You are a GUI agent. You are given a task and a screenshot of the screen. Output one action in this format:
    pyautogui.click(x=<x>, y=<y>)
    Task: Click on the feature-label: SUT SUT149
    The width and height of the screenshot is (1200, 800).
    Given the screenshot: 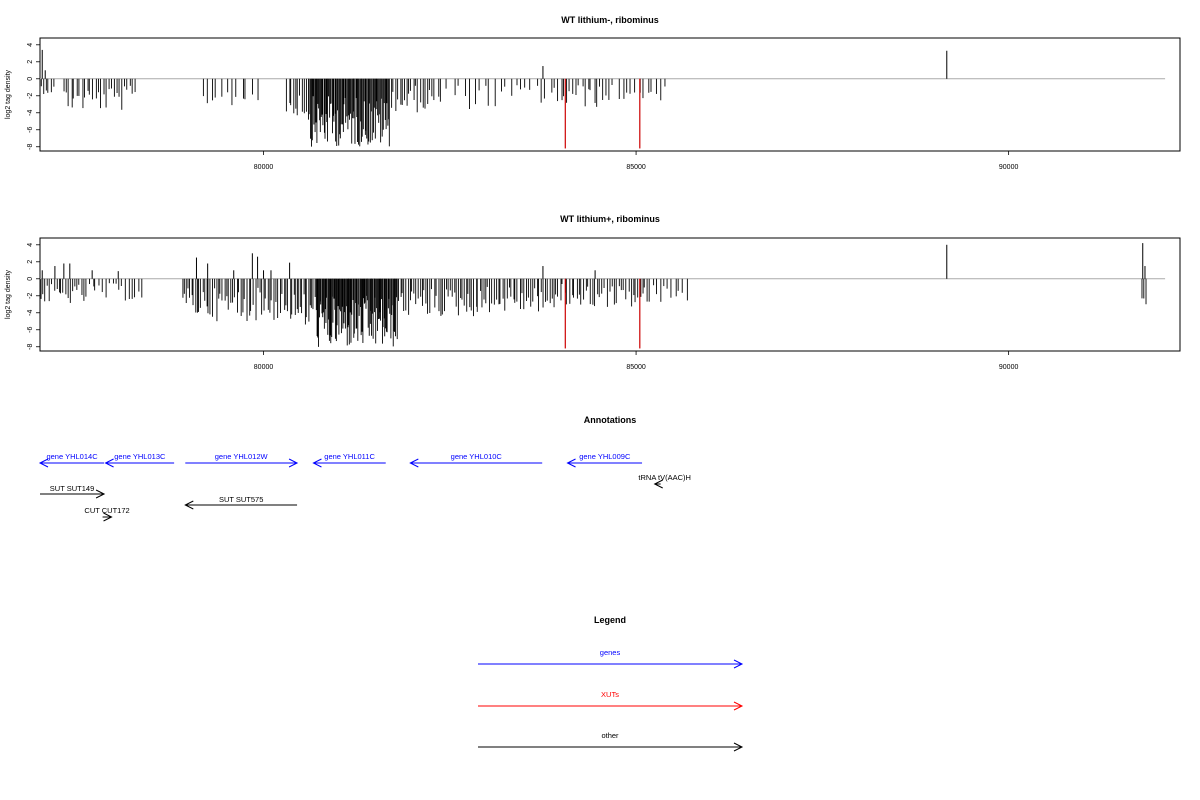 What is the action you would take?
    pyautogui.click(x=72, y=488)
    